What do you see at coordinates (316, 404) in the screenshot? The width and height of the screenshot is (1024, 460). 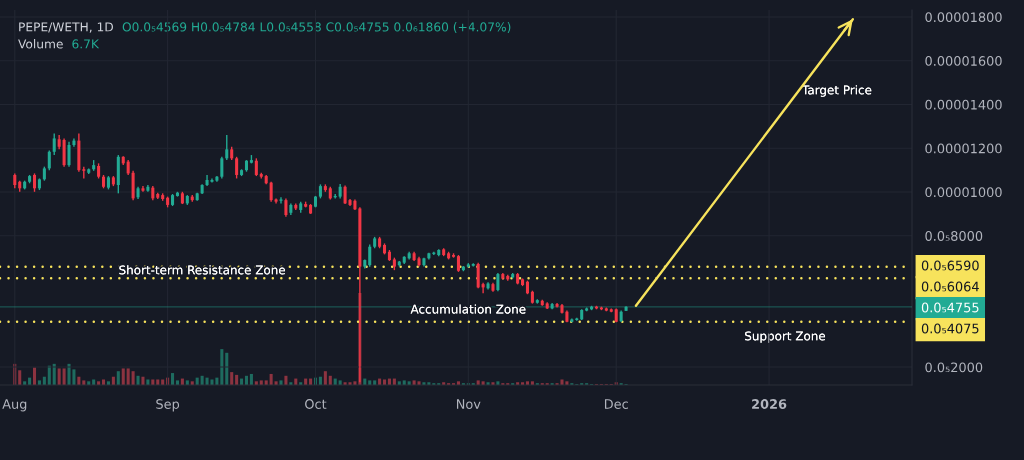 I see `x-tick-label: Oct` at bounding box center [316, 404].